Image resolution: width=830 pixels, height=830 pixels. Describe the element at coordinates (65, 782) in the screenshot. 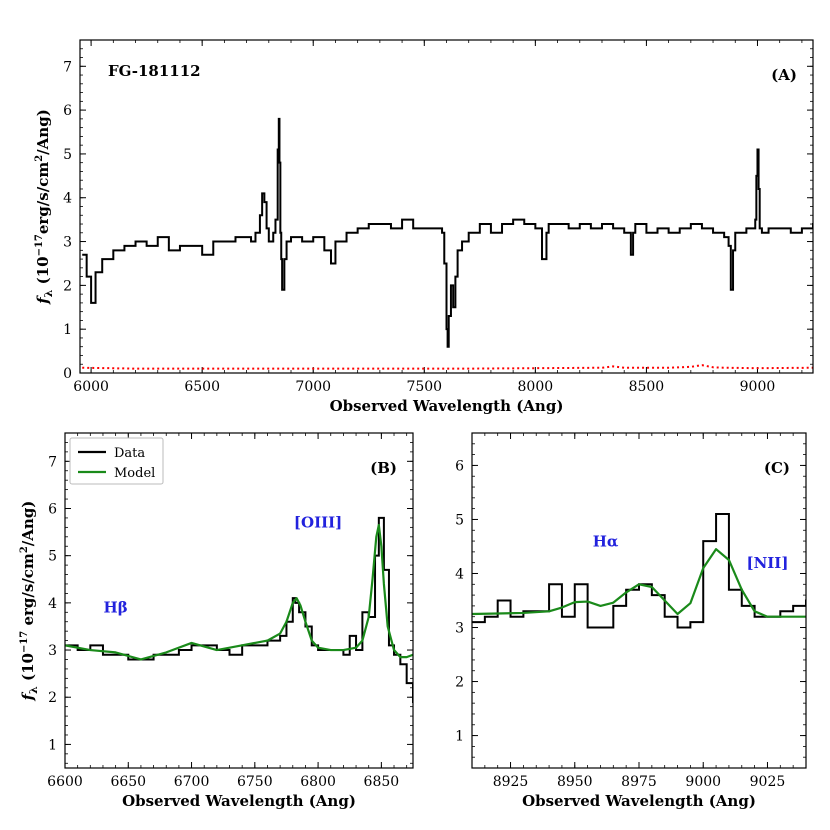

I see `x-tick-label: 6600` at that location.